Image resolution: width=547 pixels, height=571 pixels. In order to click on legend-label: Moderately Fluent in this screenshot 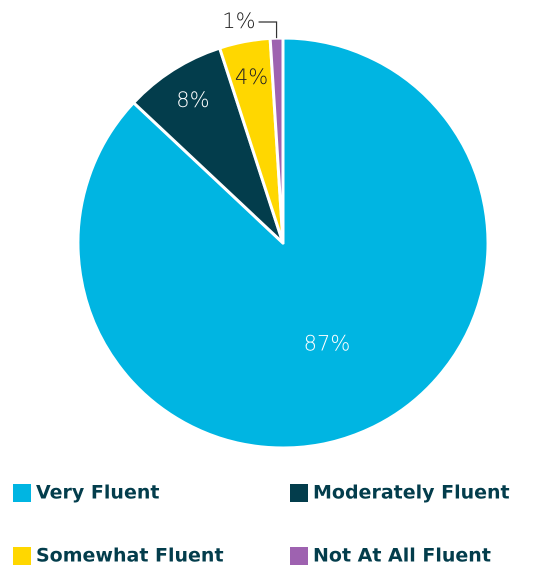, I will do `click(411, 493)`.